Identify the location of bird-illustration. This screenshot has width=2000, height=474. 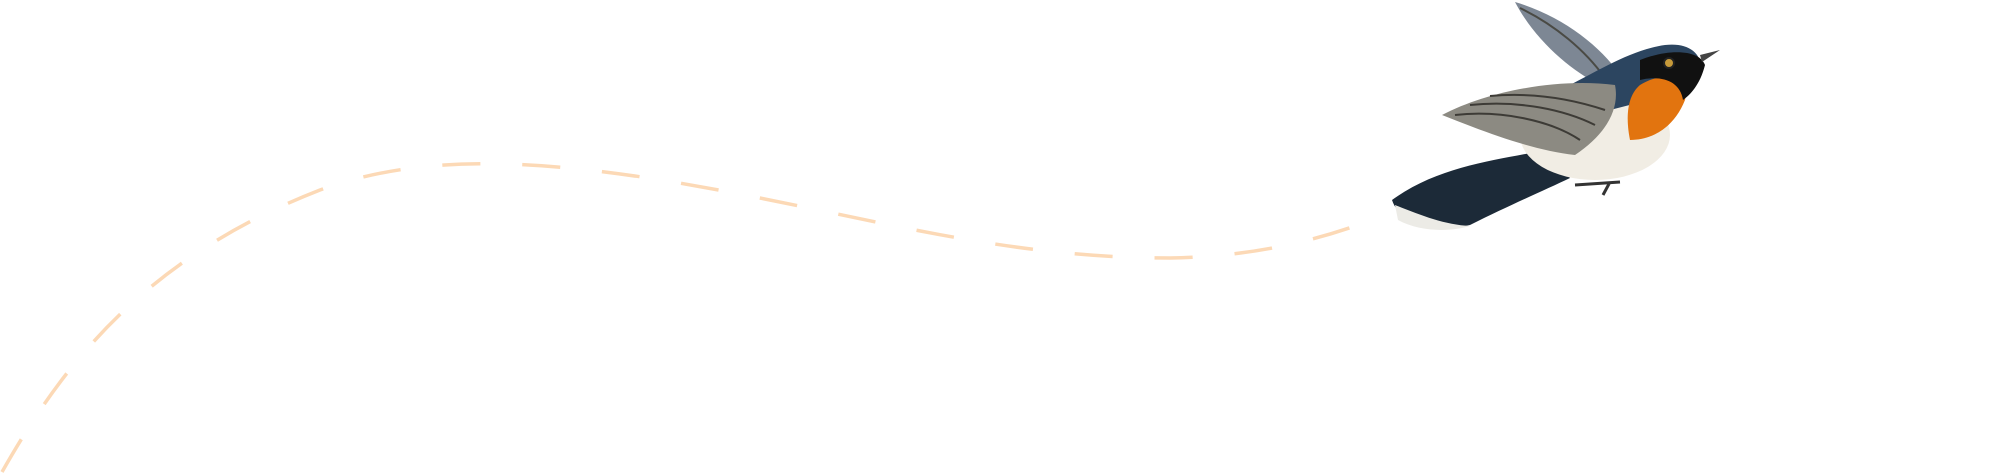
(1556, 116).